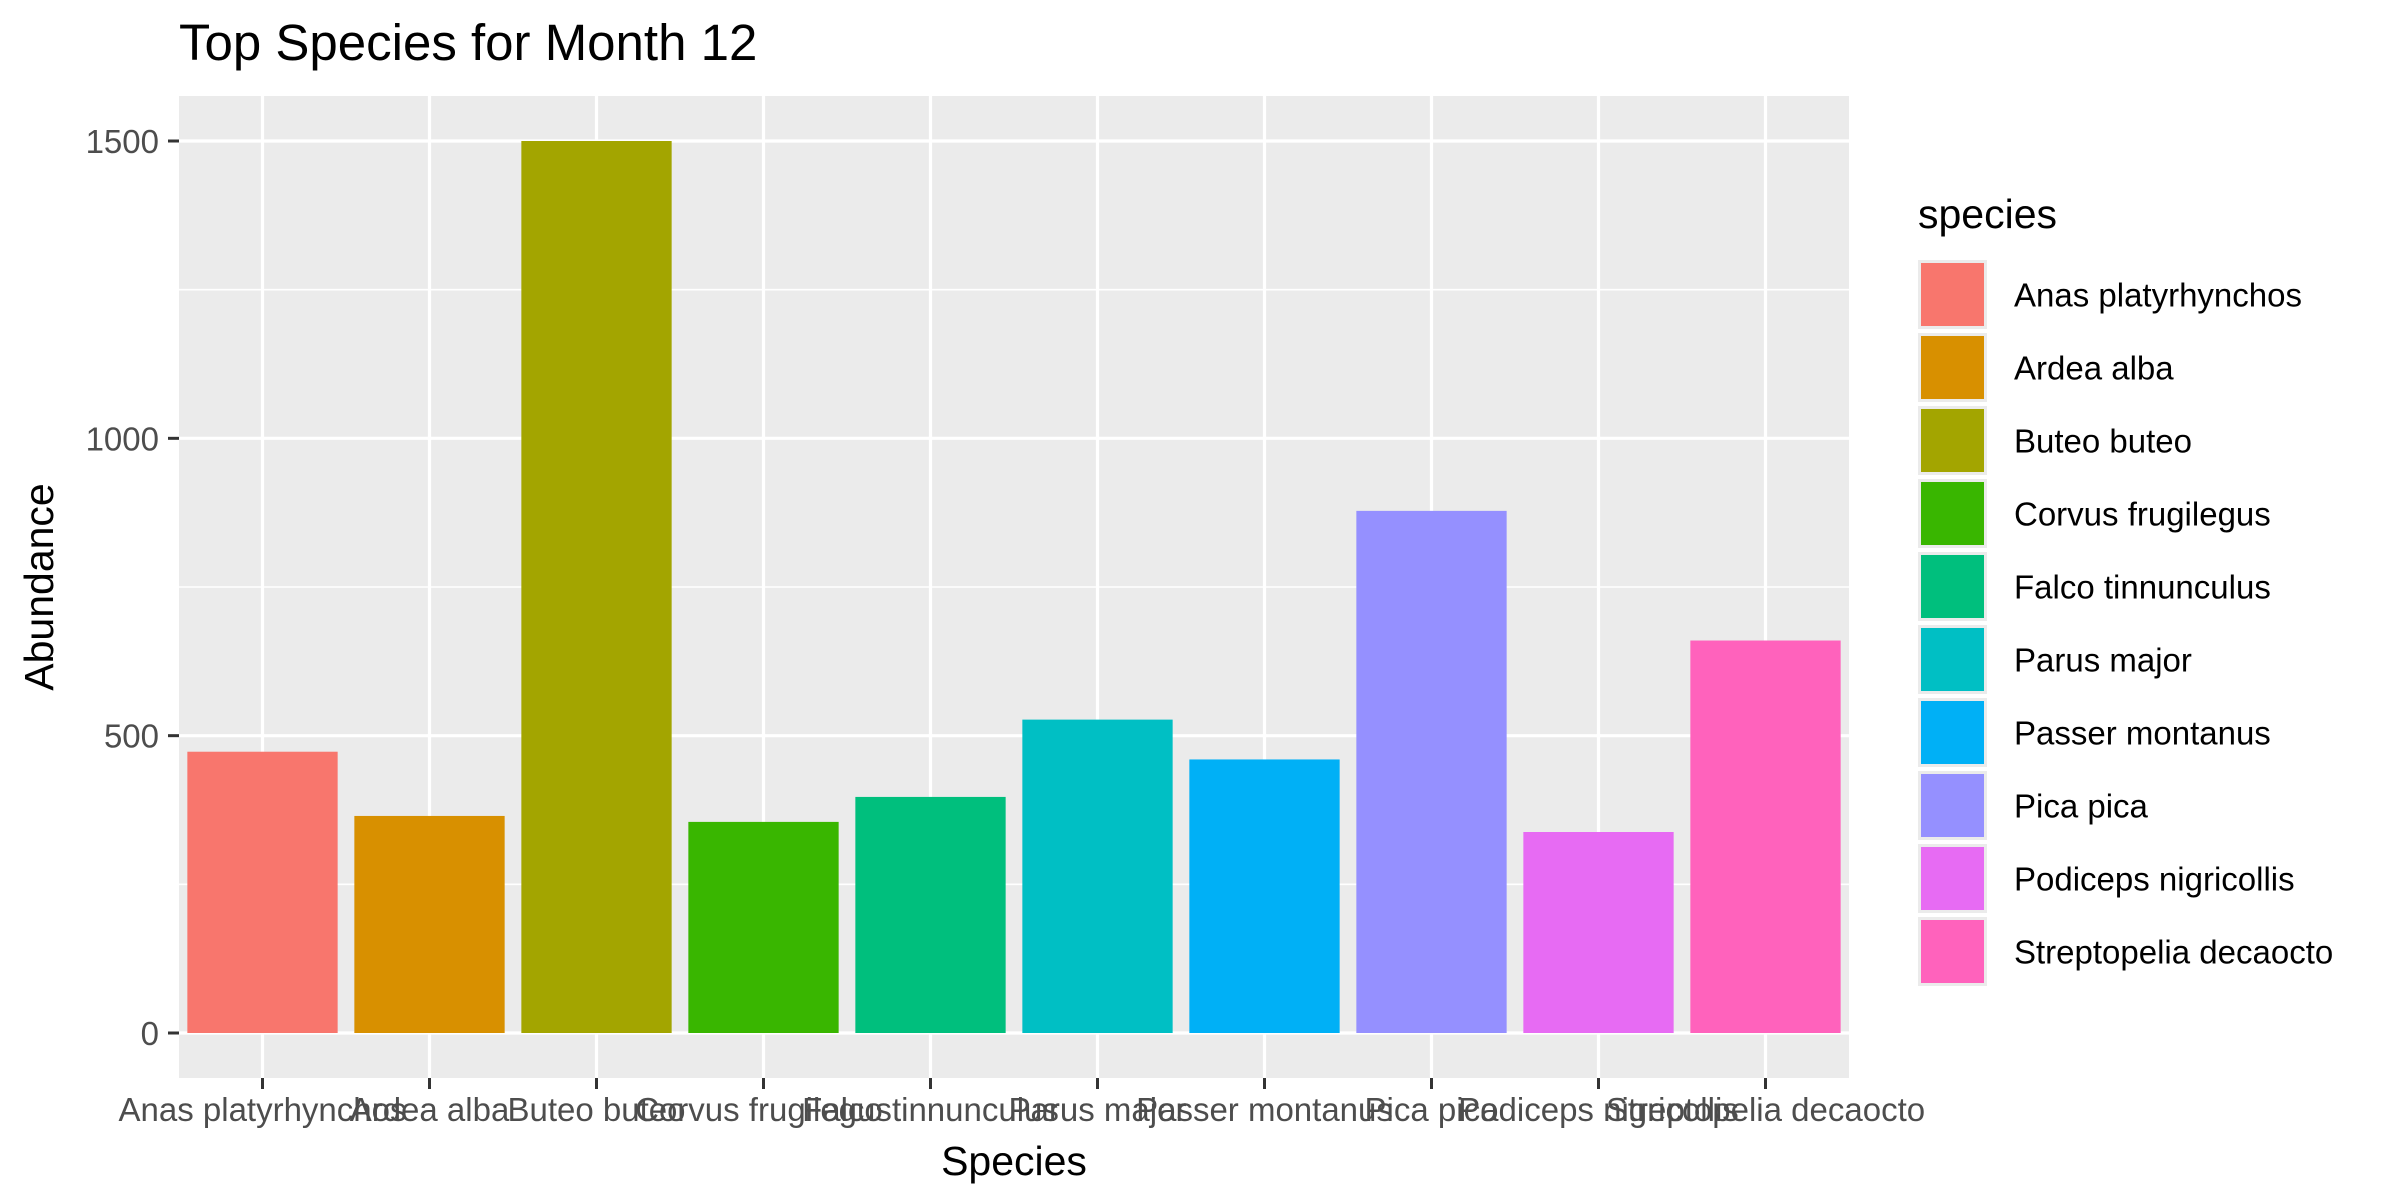 Image resolution: width=2400 pixels, height=1200 pixels. I want to click on x-tick-label: Falco tinnunculus, so click(930, 1109).